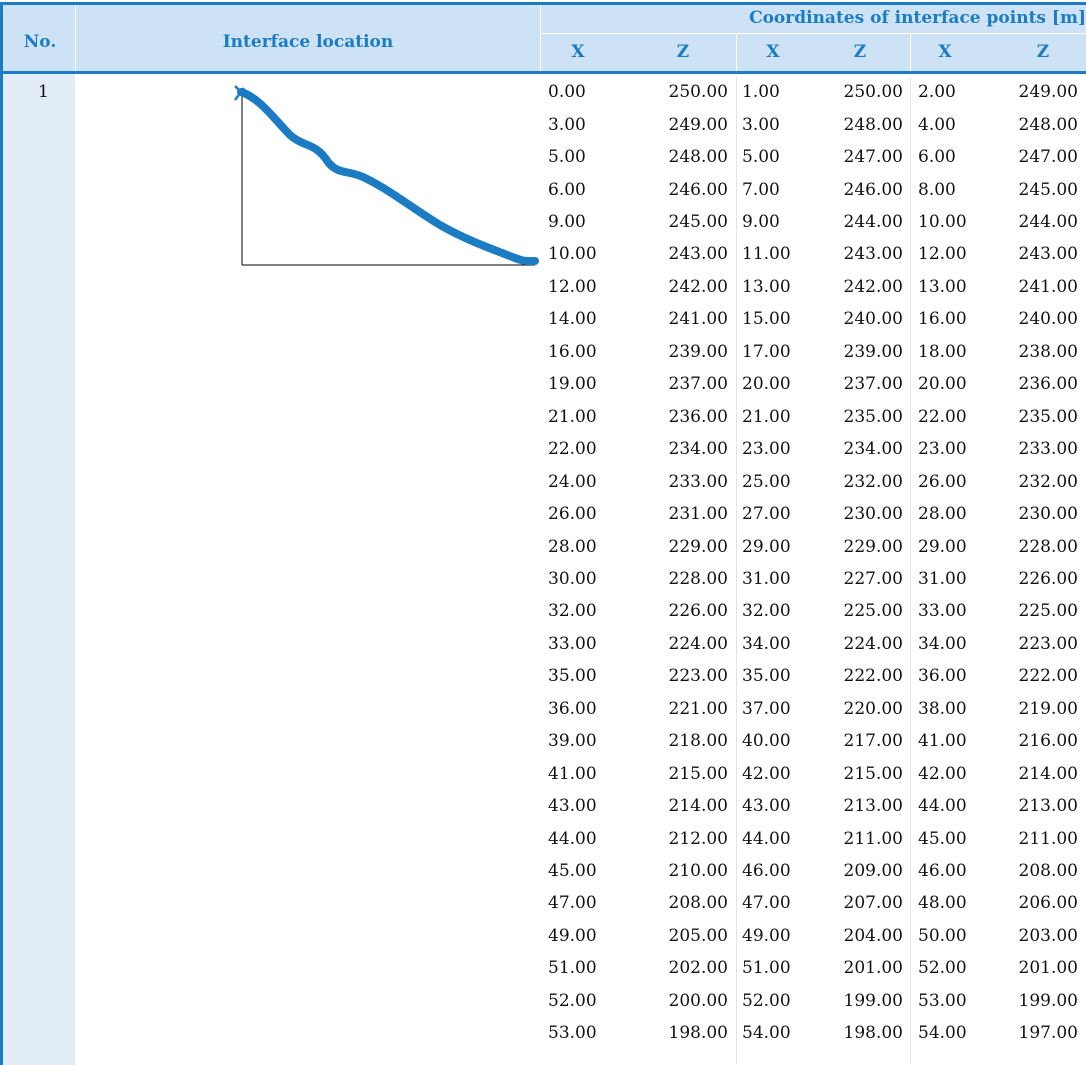 Image resolution: width=1086 pixels, height=1065 pixels. I want to click on z-value: 205.00, so click(698, 935).